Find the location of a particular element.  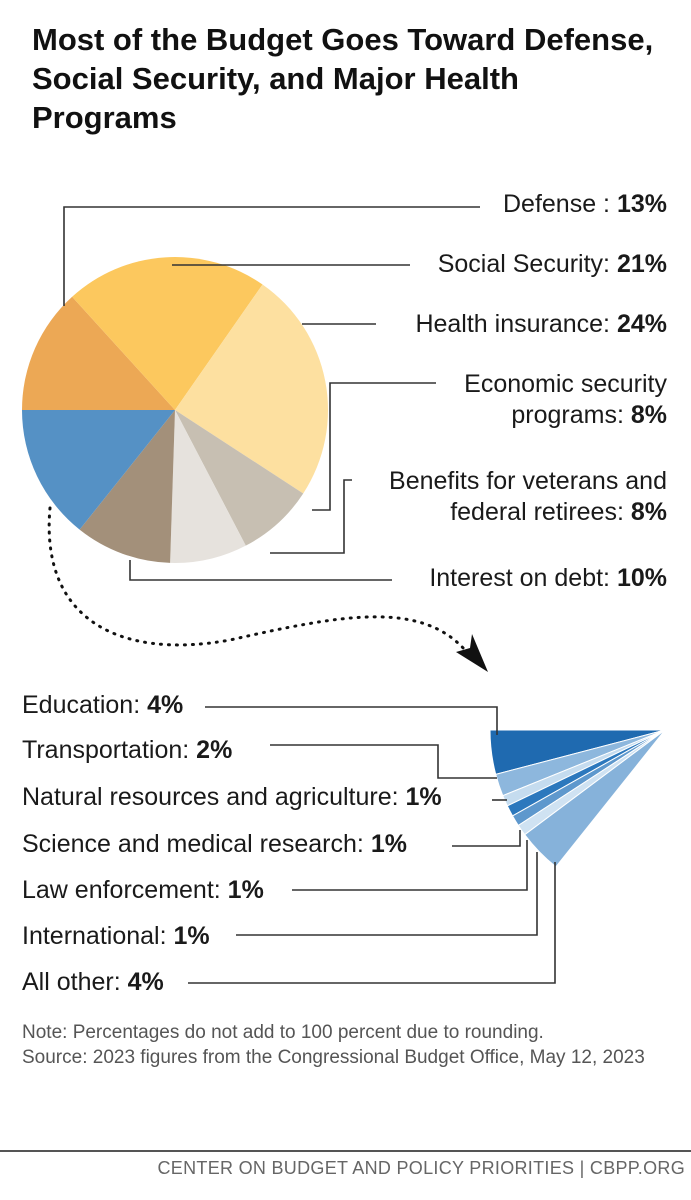

leader-line-transportation is located at coordinates (383, 761).